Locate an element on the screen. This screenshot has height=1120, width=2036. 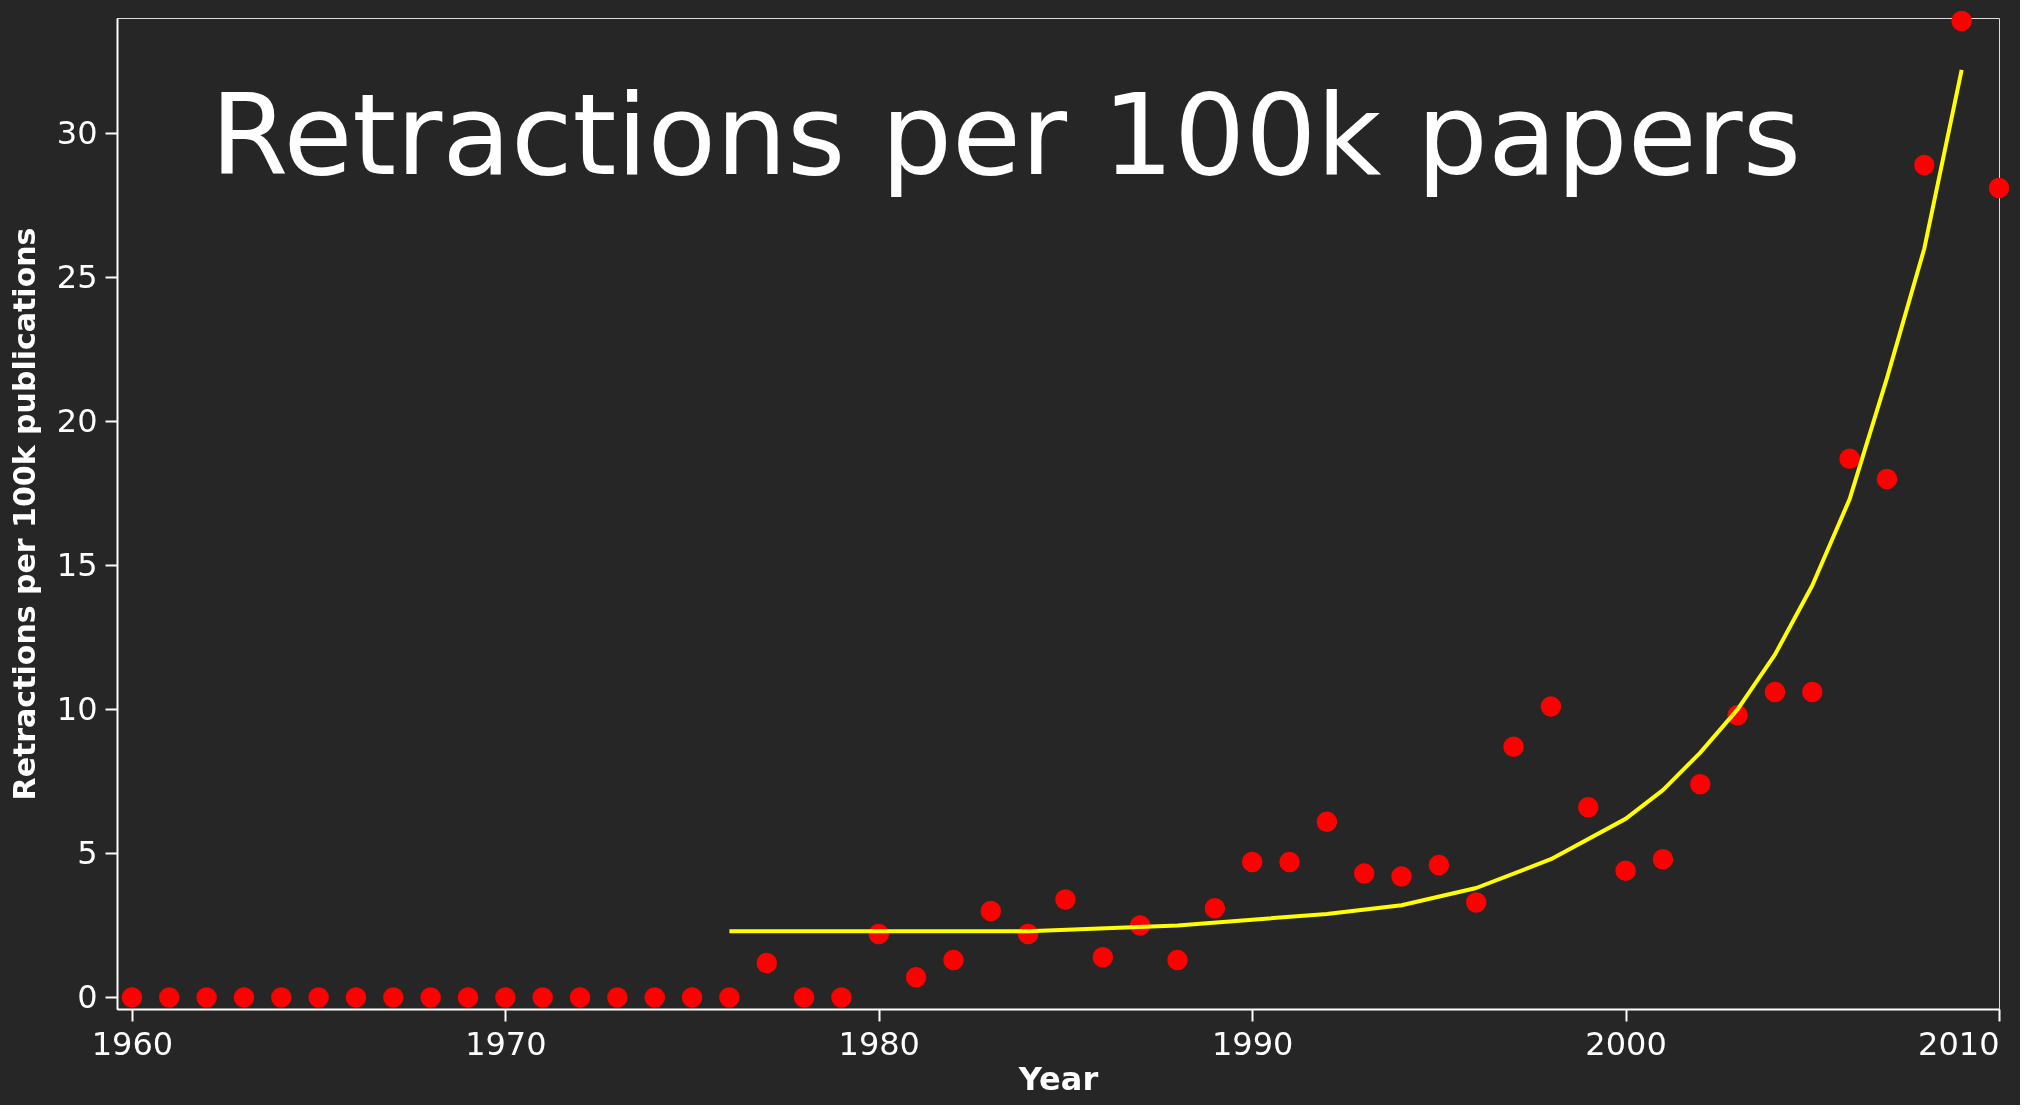
y-axis-title: Retractions per 100k publications is located at coordinates (24, 514).